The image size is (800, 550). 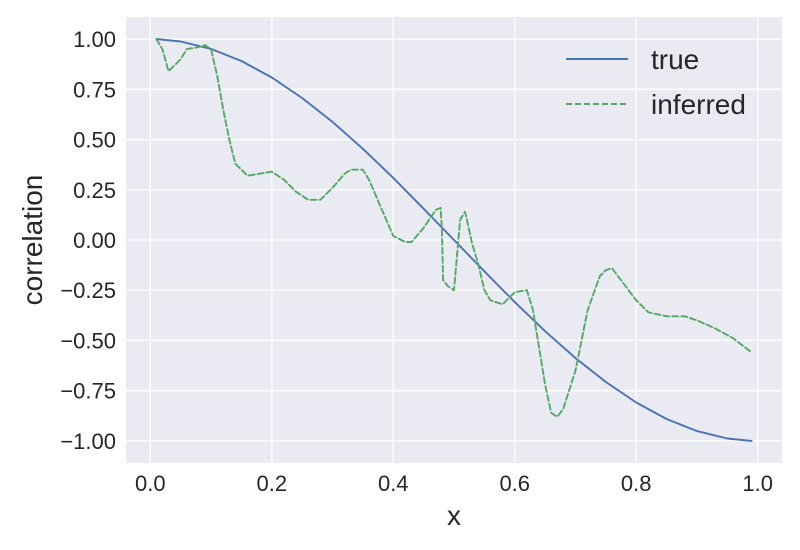 What do you see at coordinates (636, 483) in the screenshot?
I see `x-tick-label: 0.8` at bounding box center [636, 483].